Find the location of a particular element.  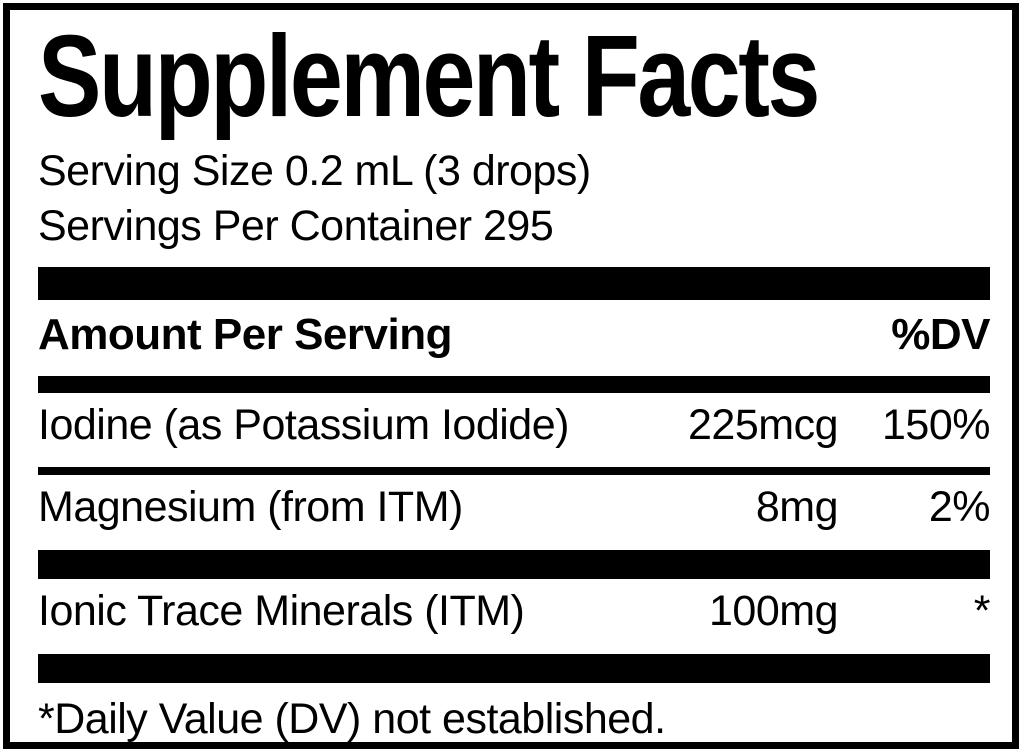

ingredient-amount: 100mg is located at coordinates (773, 610).